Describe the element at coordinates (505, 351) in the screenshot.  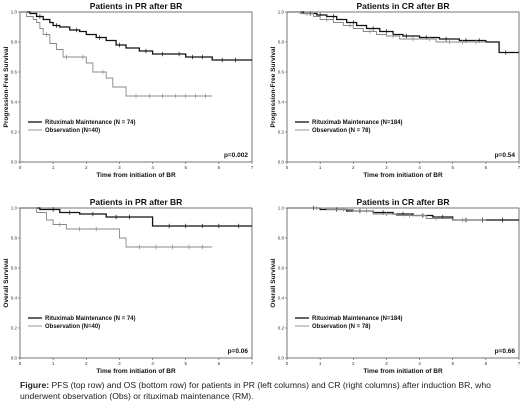
I see `p-value-label: p=0.66` at that location.